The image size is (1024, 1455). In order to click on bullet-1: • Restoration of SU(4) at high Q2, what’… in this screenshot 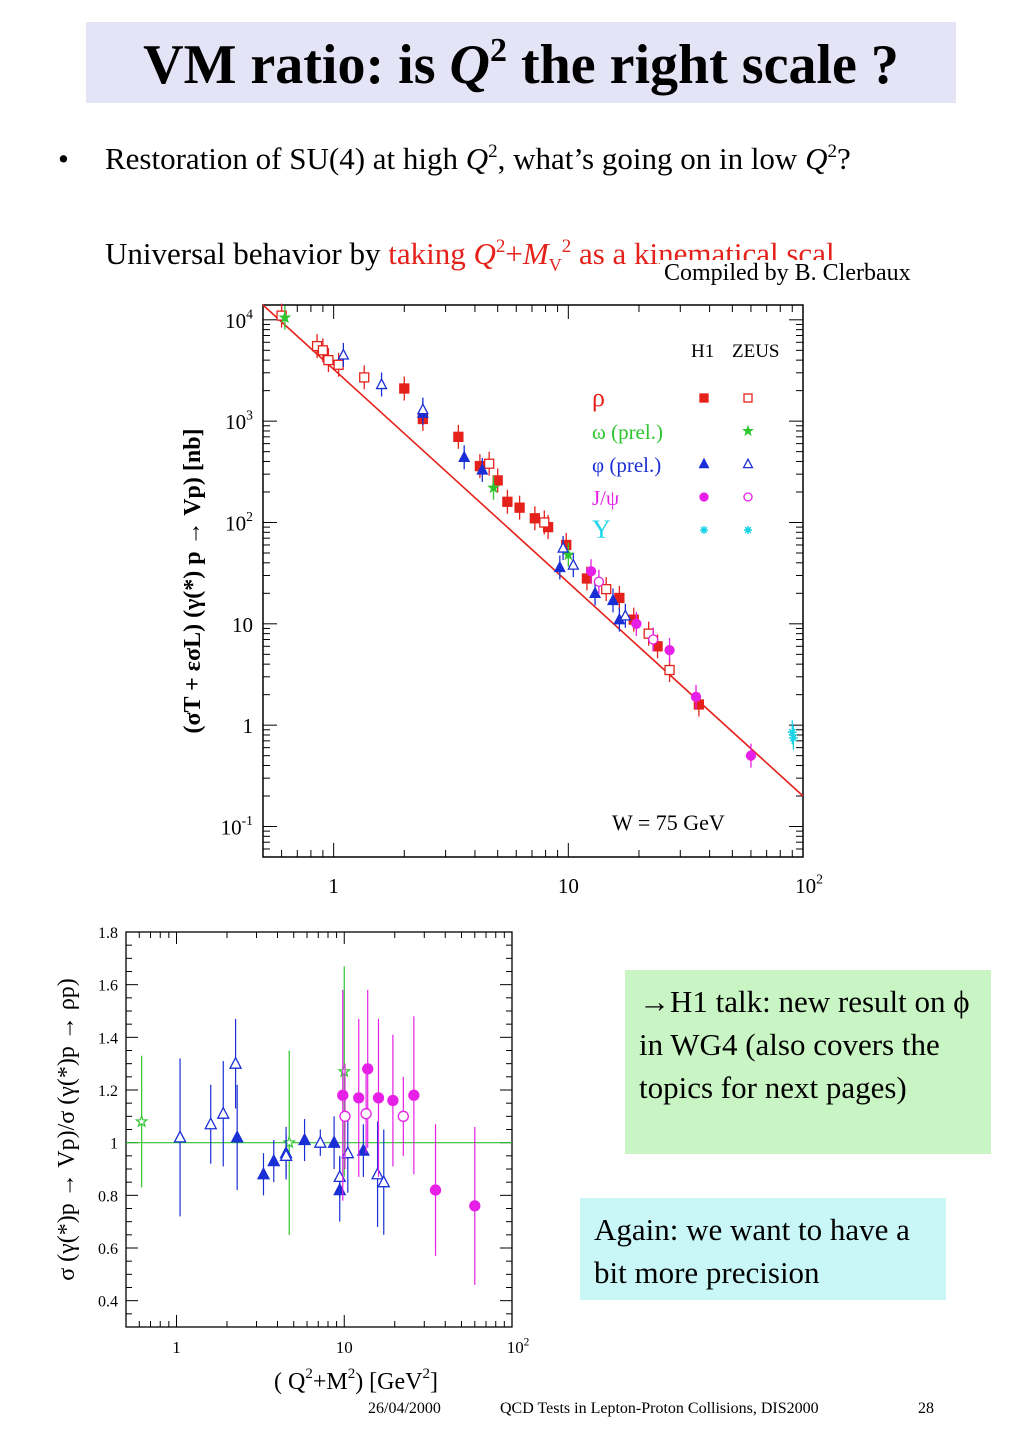, I will do `click(454, 158)`.